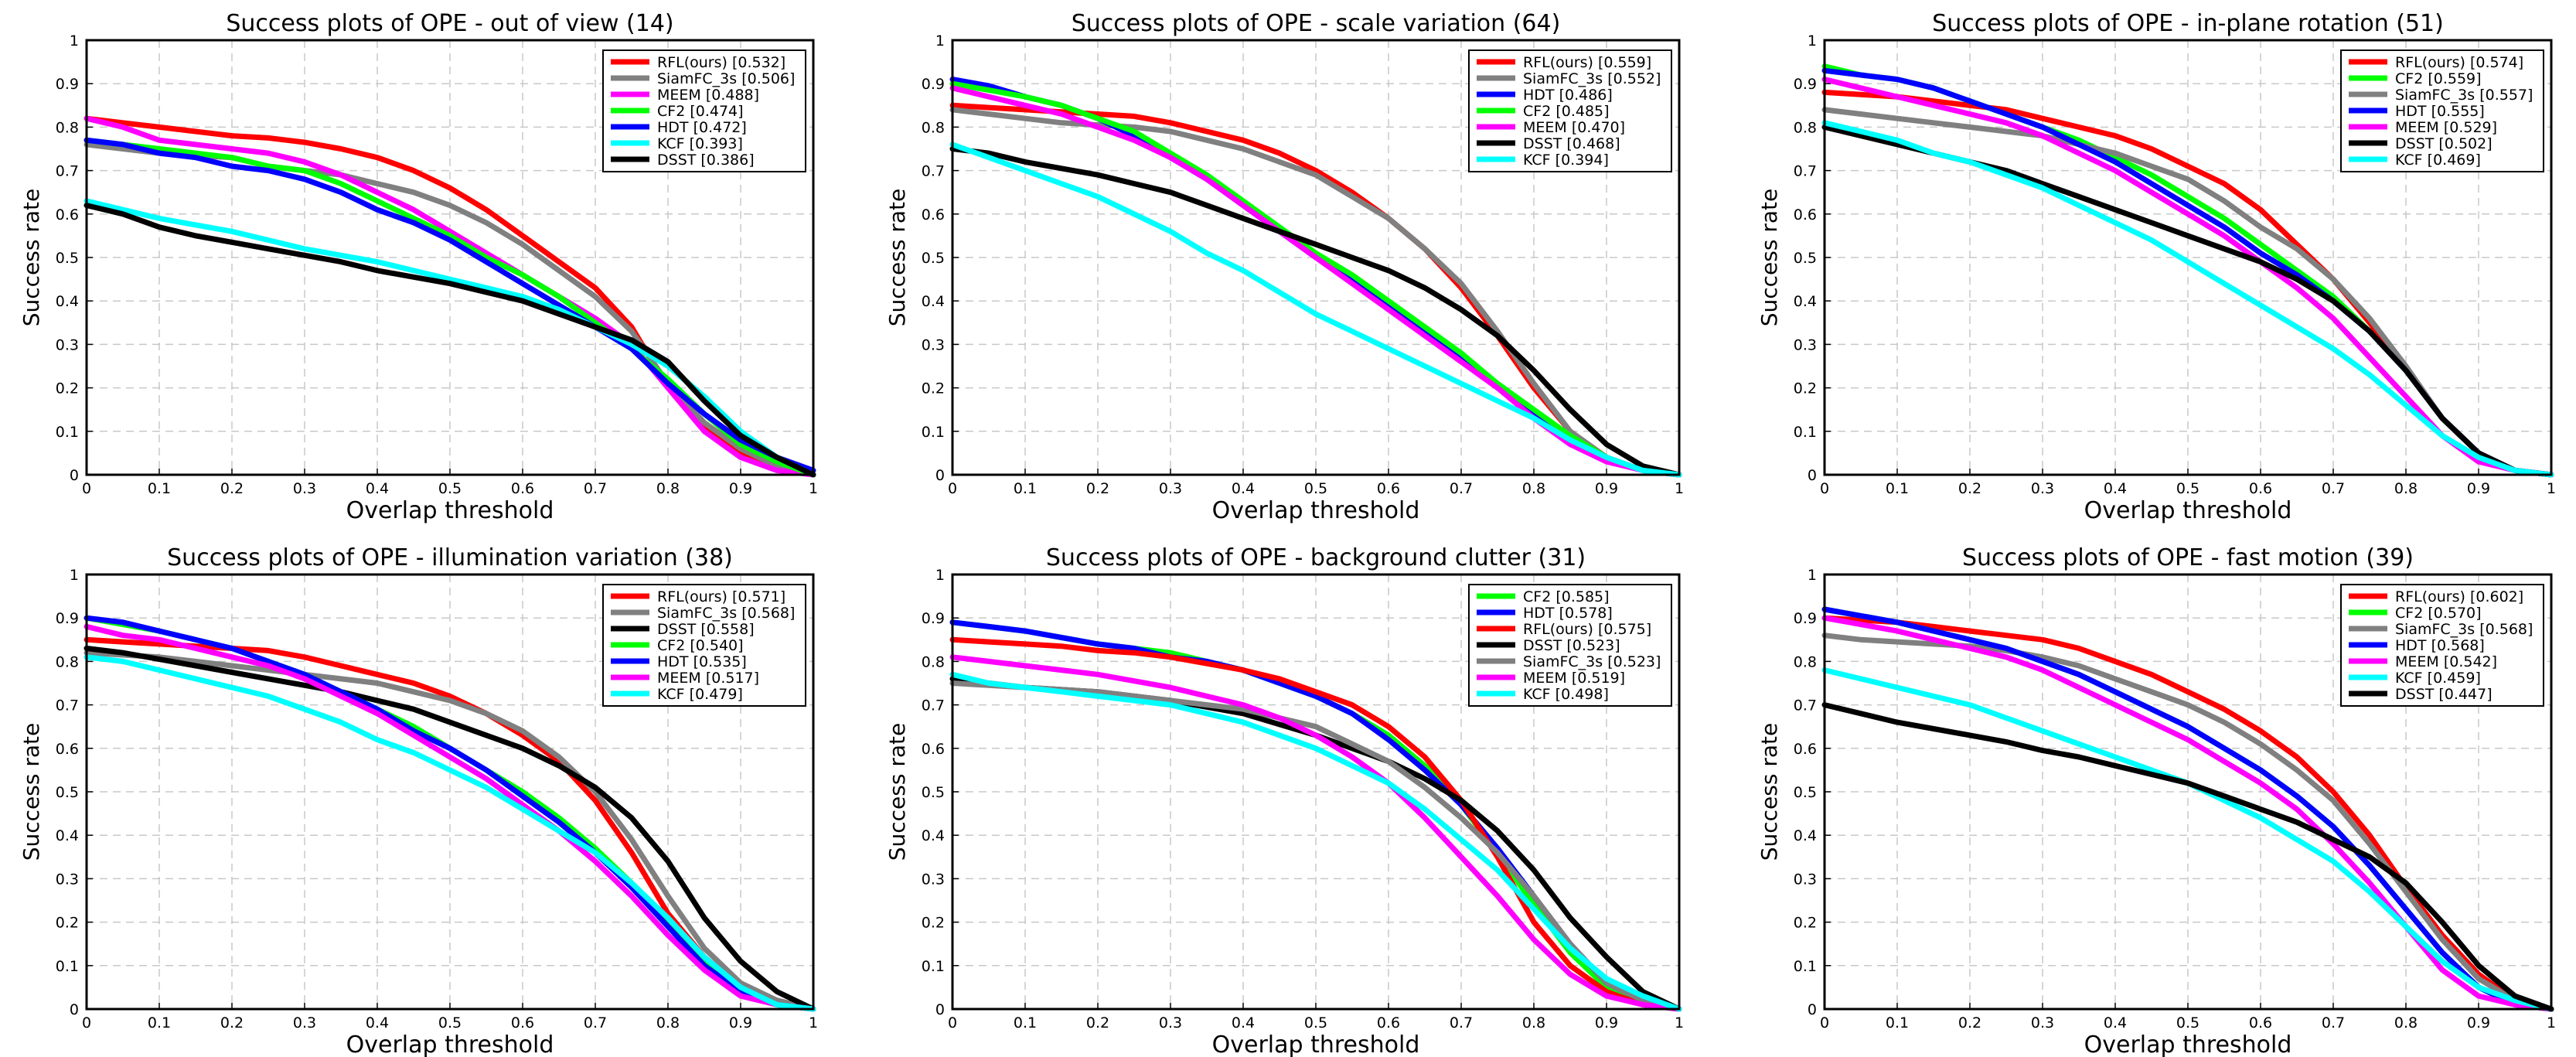 This screenshot has width=2576, height=1057. I want to click on legend-entry: DSST [0.558], so click(706, 629).